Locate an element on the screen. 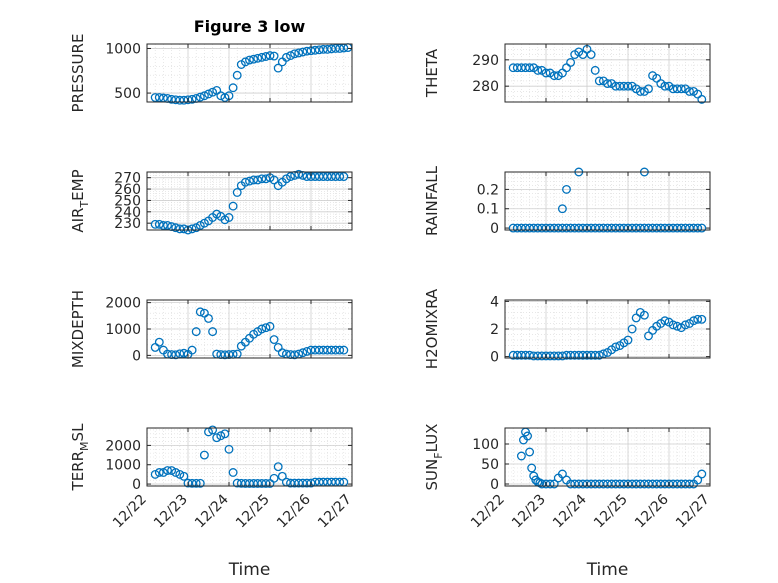 Image resolution: width=778 pixels, height=583 pixels. y-tick-label: 290 is located at coordinates (485, 61).